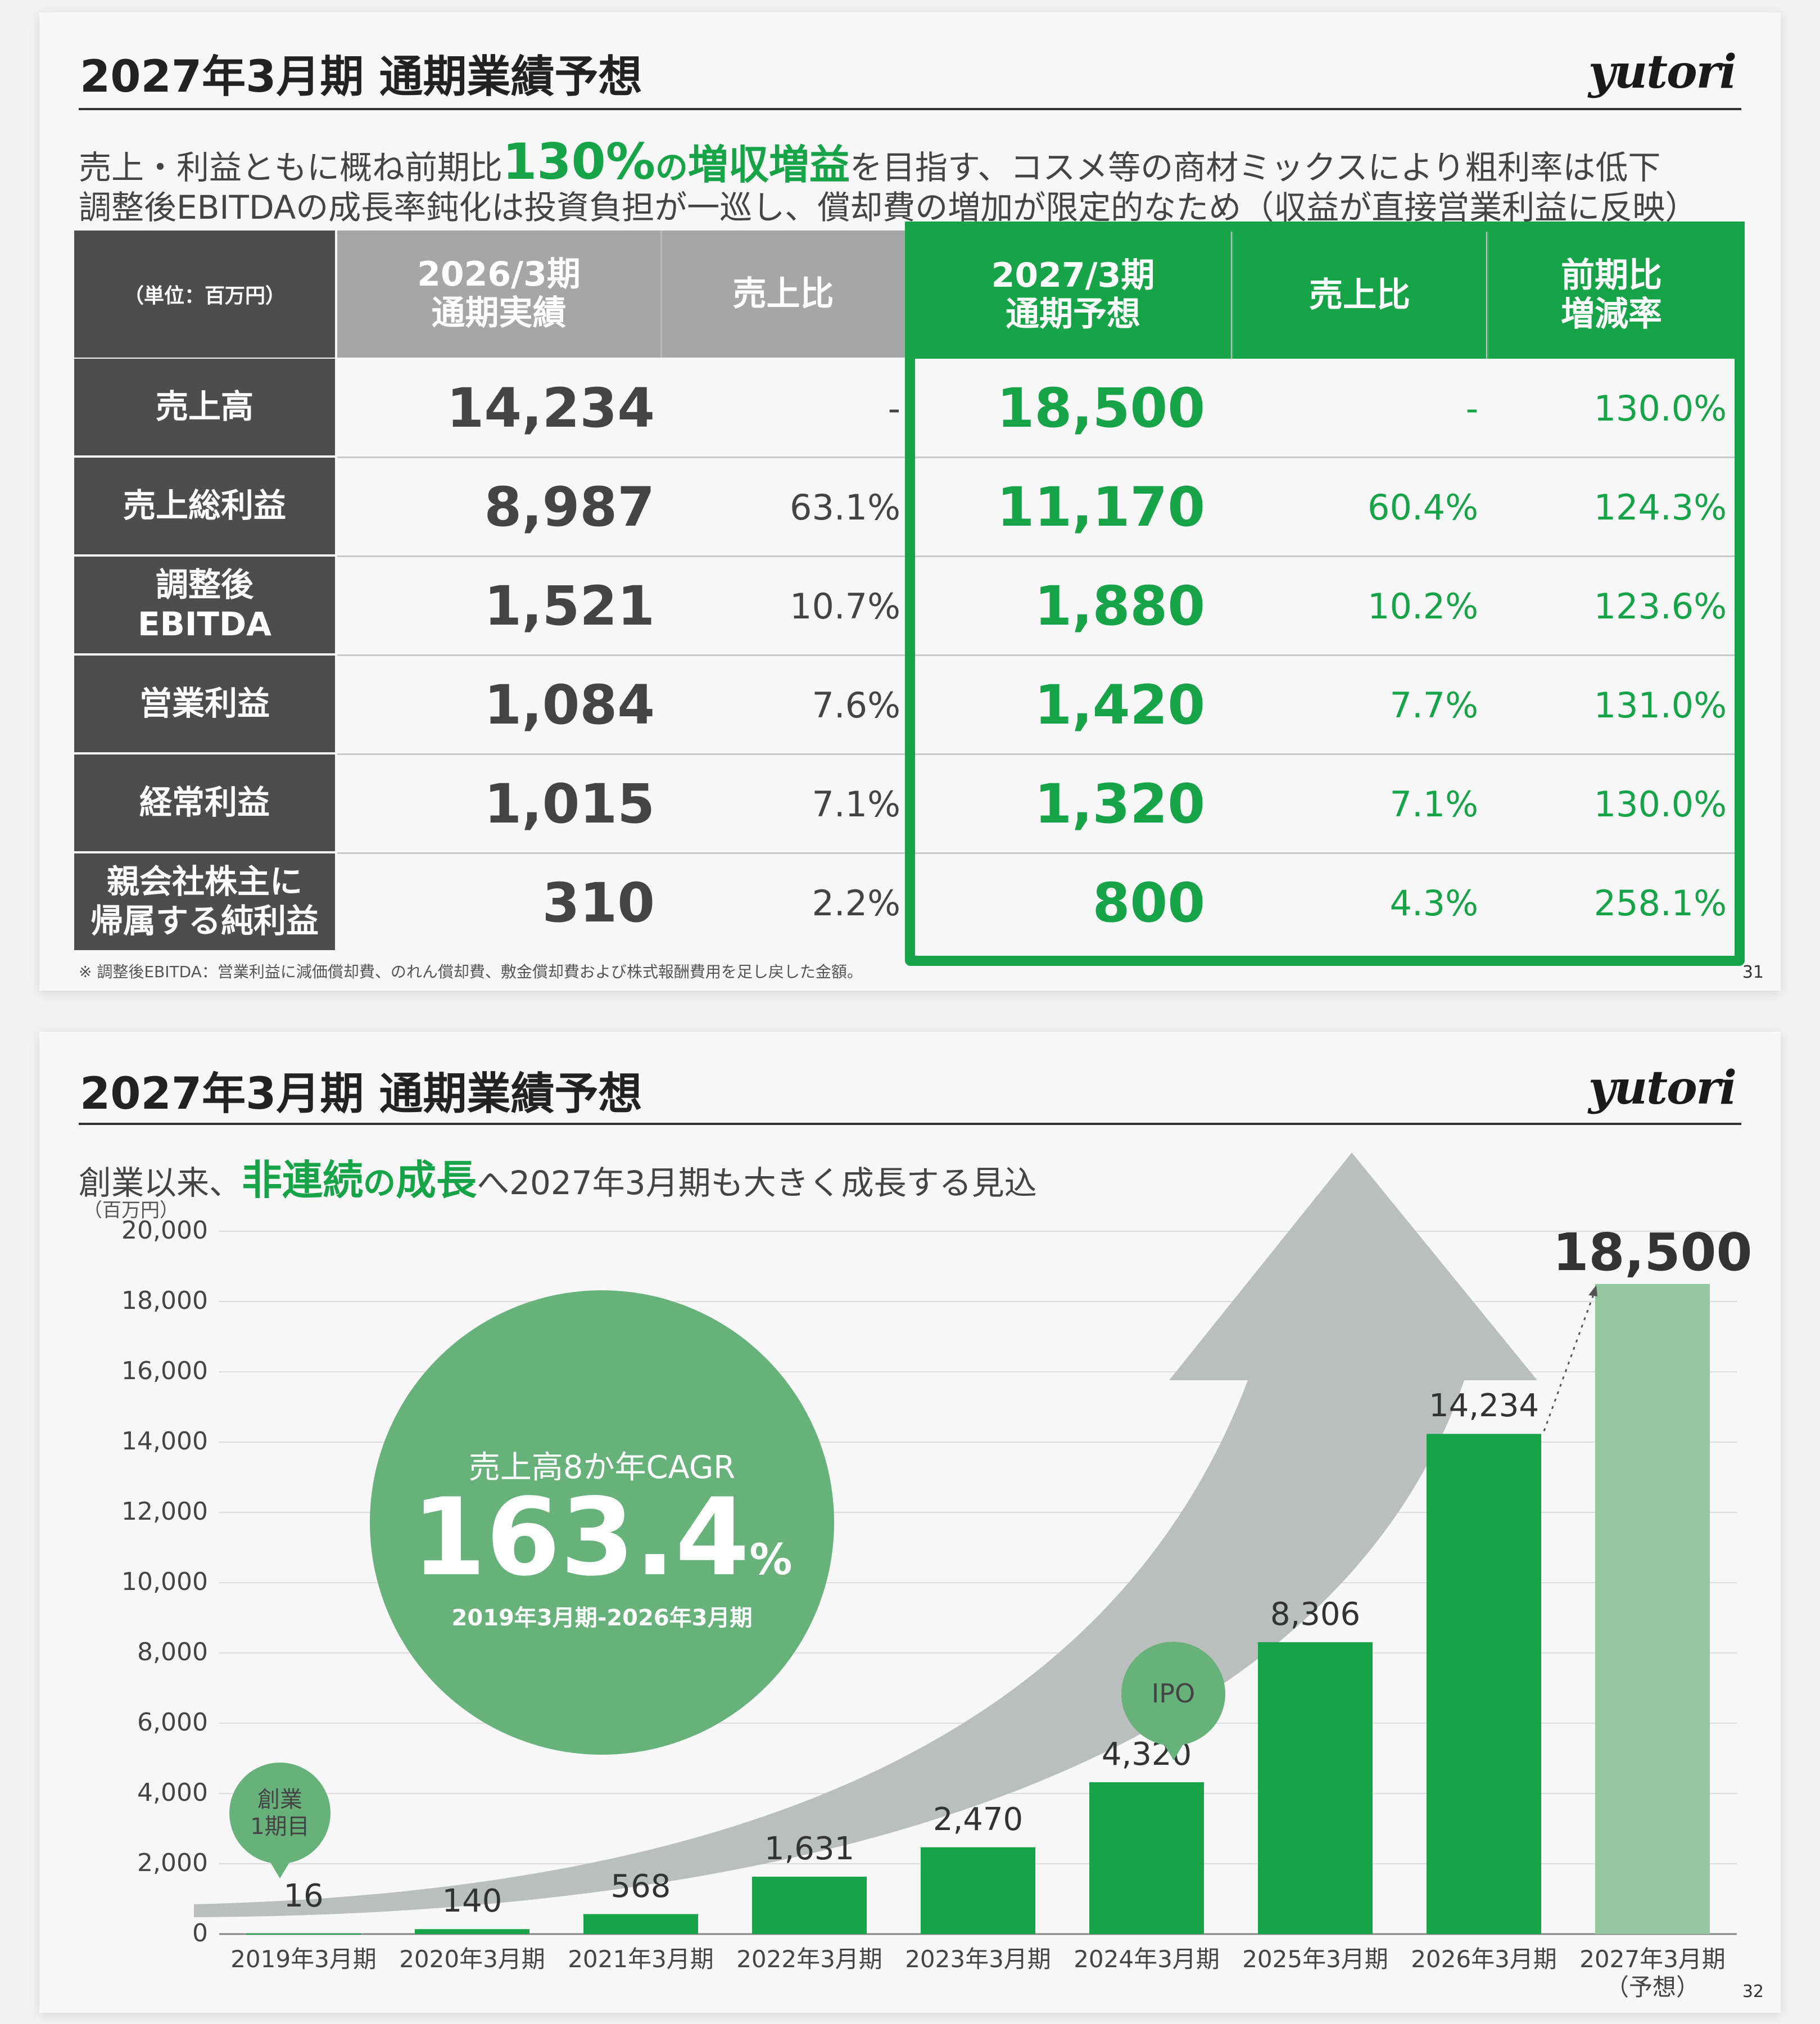 This screenshot has width=1820, height=2024. Describe the element at coordinates (1148, 902) in the screenshot. I see `forecast-value: 800` at that location.